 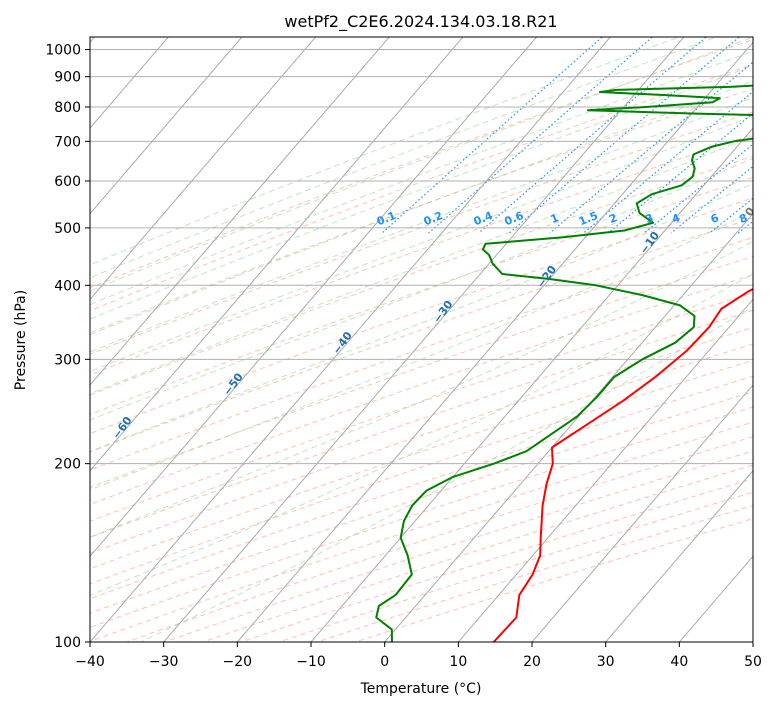 I want to click on x-tick-label: 20, so click(x=532, y=662).